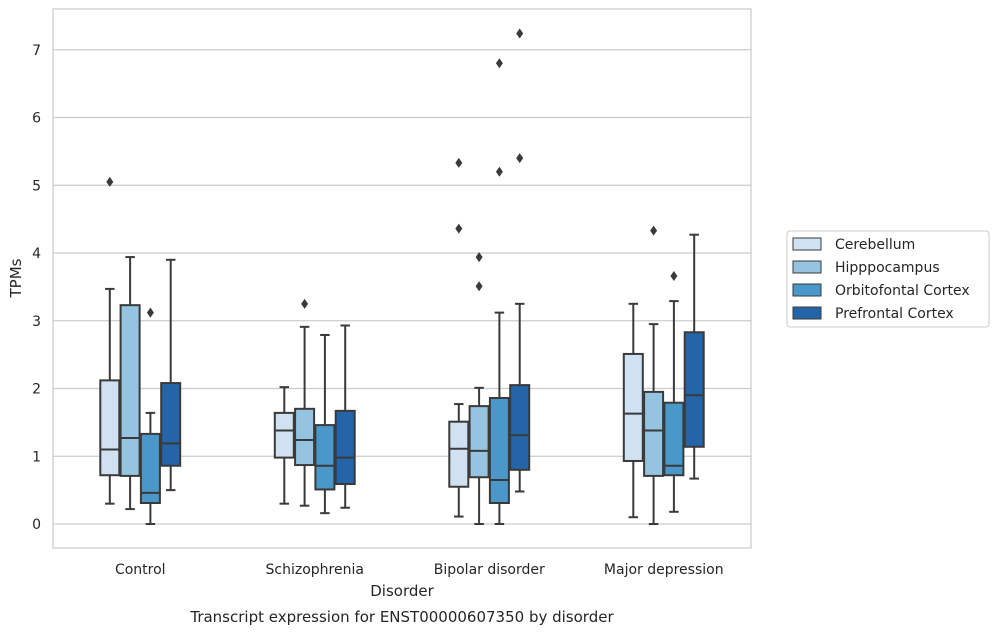  What do you see at coordinates (887, 268) in the screenshot?
I see `legend-label: Hipppocampus` at bounding box center [887, 268].